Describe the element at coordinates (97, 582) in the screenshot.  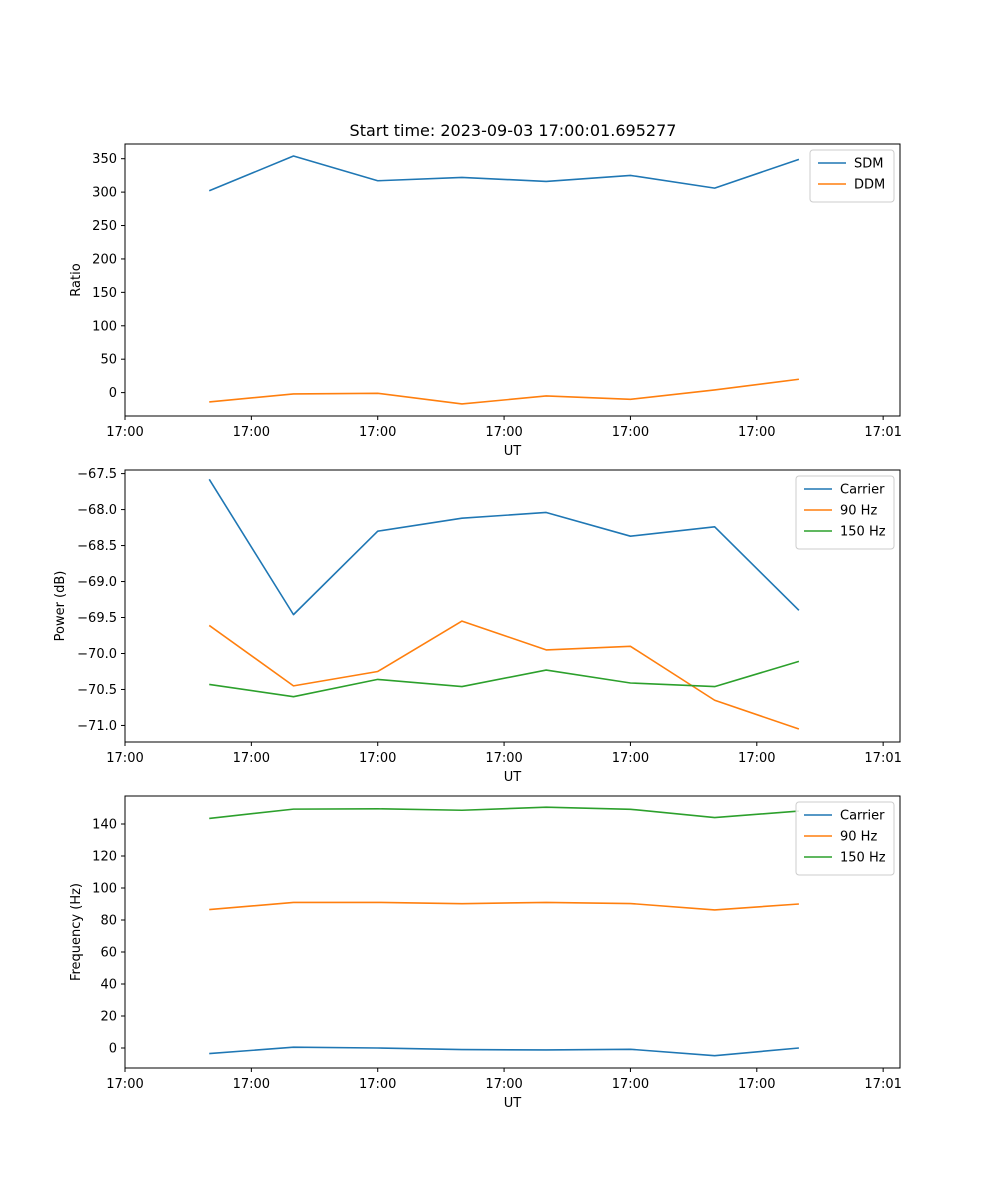
I see `y-tick-label: −69.0` at that location.